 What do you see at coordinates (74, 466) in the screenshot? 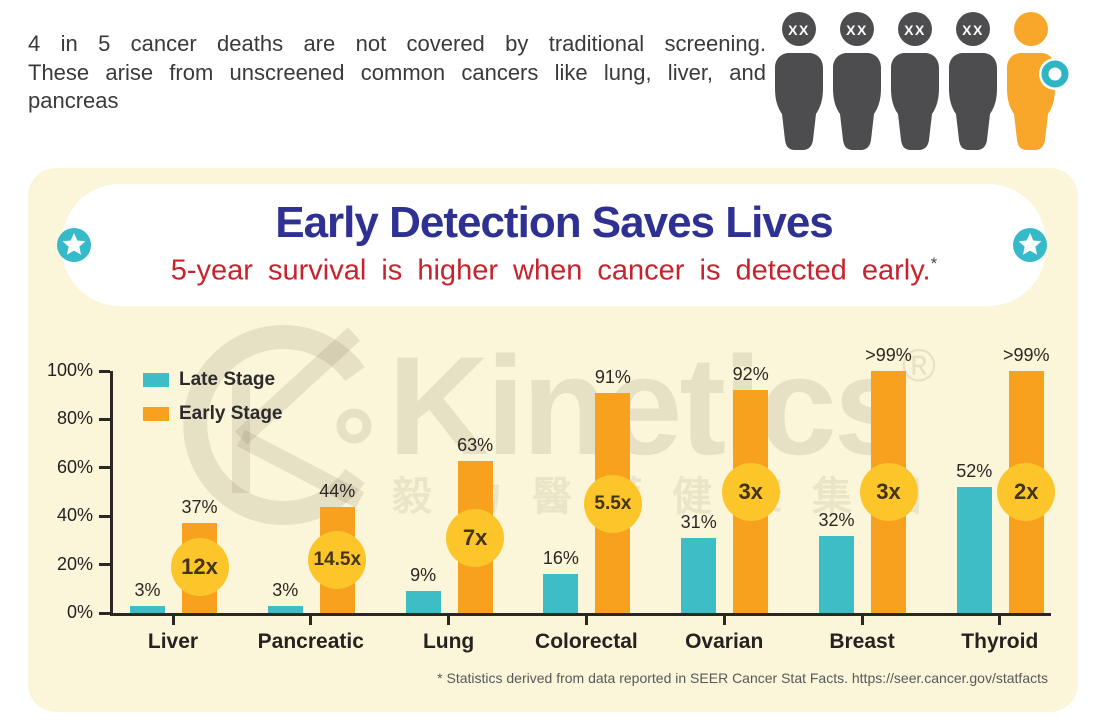
I see `y-axis-label: 60%` at bounding box center [74, 466].